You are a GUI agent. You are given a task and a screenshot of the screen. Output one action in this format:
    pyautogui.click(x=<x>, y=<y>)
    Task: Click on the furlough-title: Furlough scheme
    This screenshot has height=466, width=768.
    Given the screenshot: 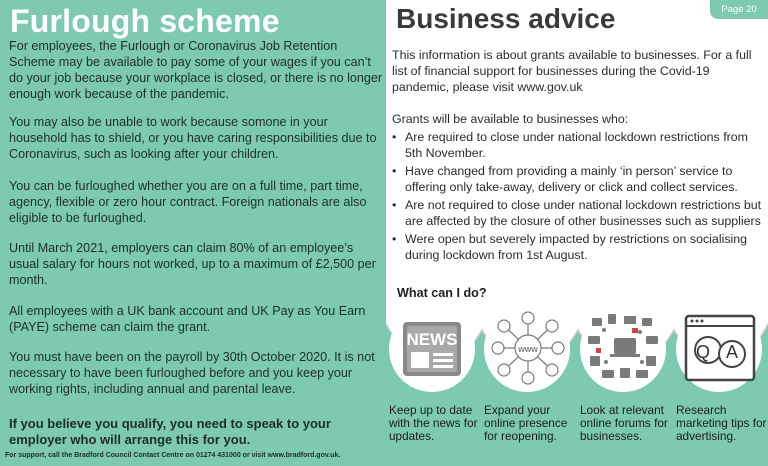 What is the action you would take?
    pyautogui.click(x=145, y=21)
    